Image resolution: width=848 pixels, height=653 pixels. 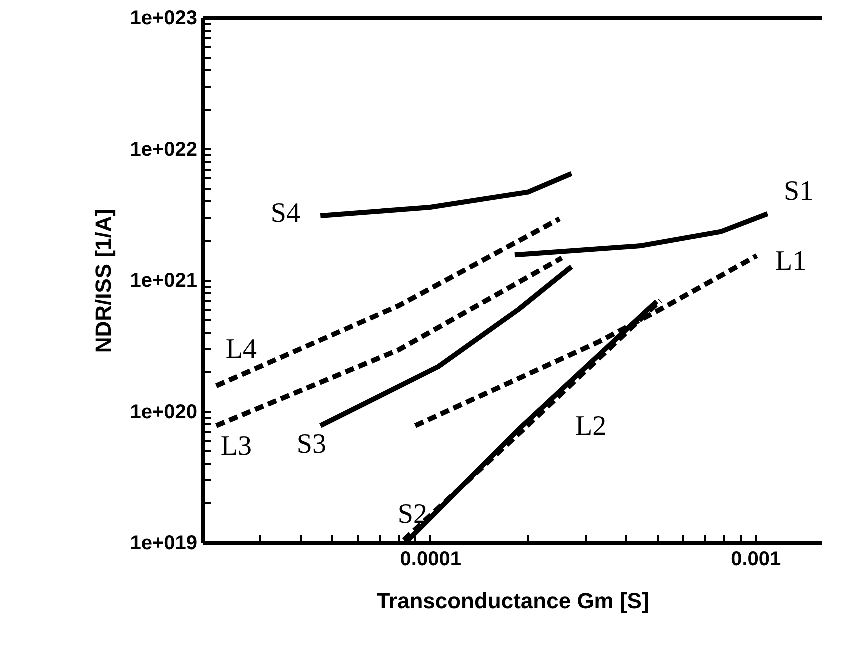 What do you see at coordinates (799, 192) in the screenshot?
I see `series-label: S1` at bounding box center [799, 192].